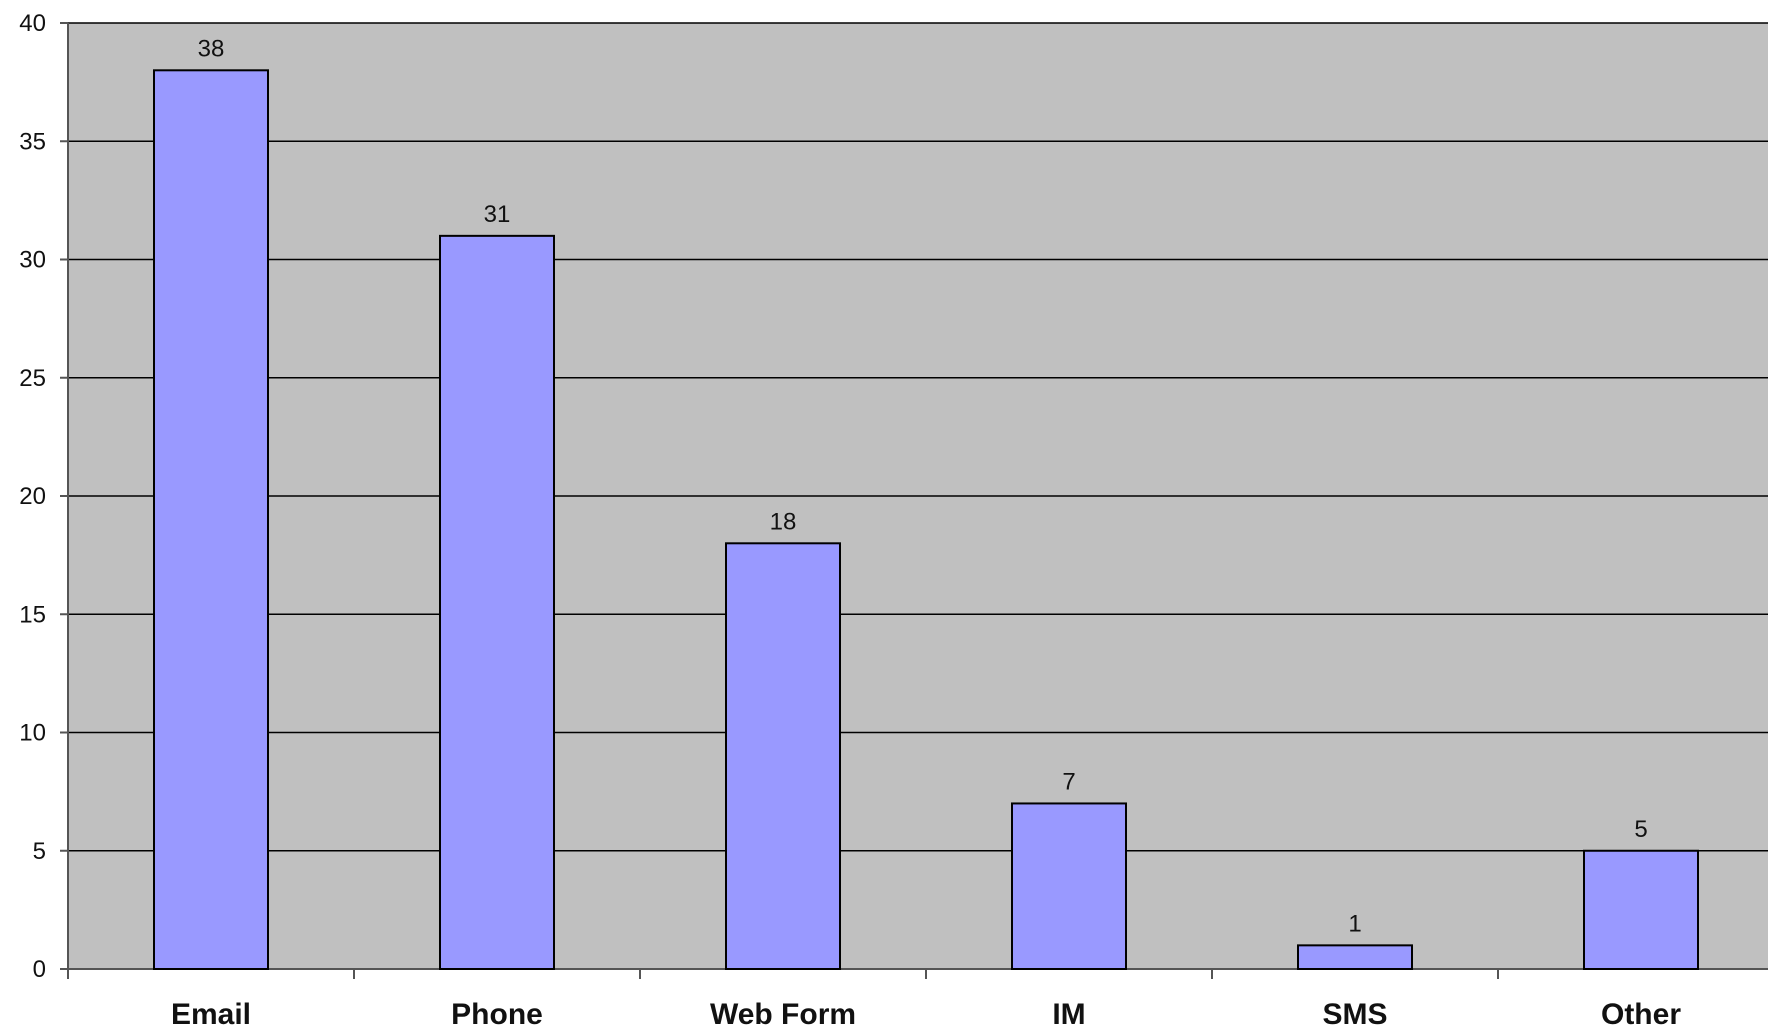 This screenshot has height=1030, width=1768. What do you see at coordinates (1068, 781) in the screenshot?
I see `data-label: 7` at bounding box center [1068, 781].